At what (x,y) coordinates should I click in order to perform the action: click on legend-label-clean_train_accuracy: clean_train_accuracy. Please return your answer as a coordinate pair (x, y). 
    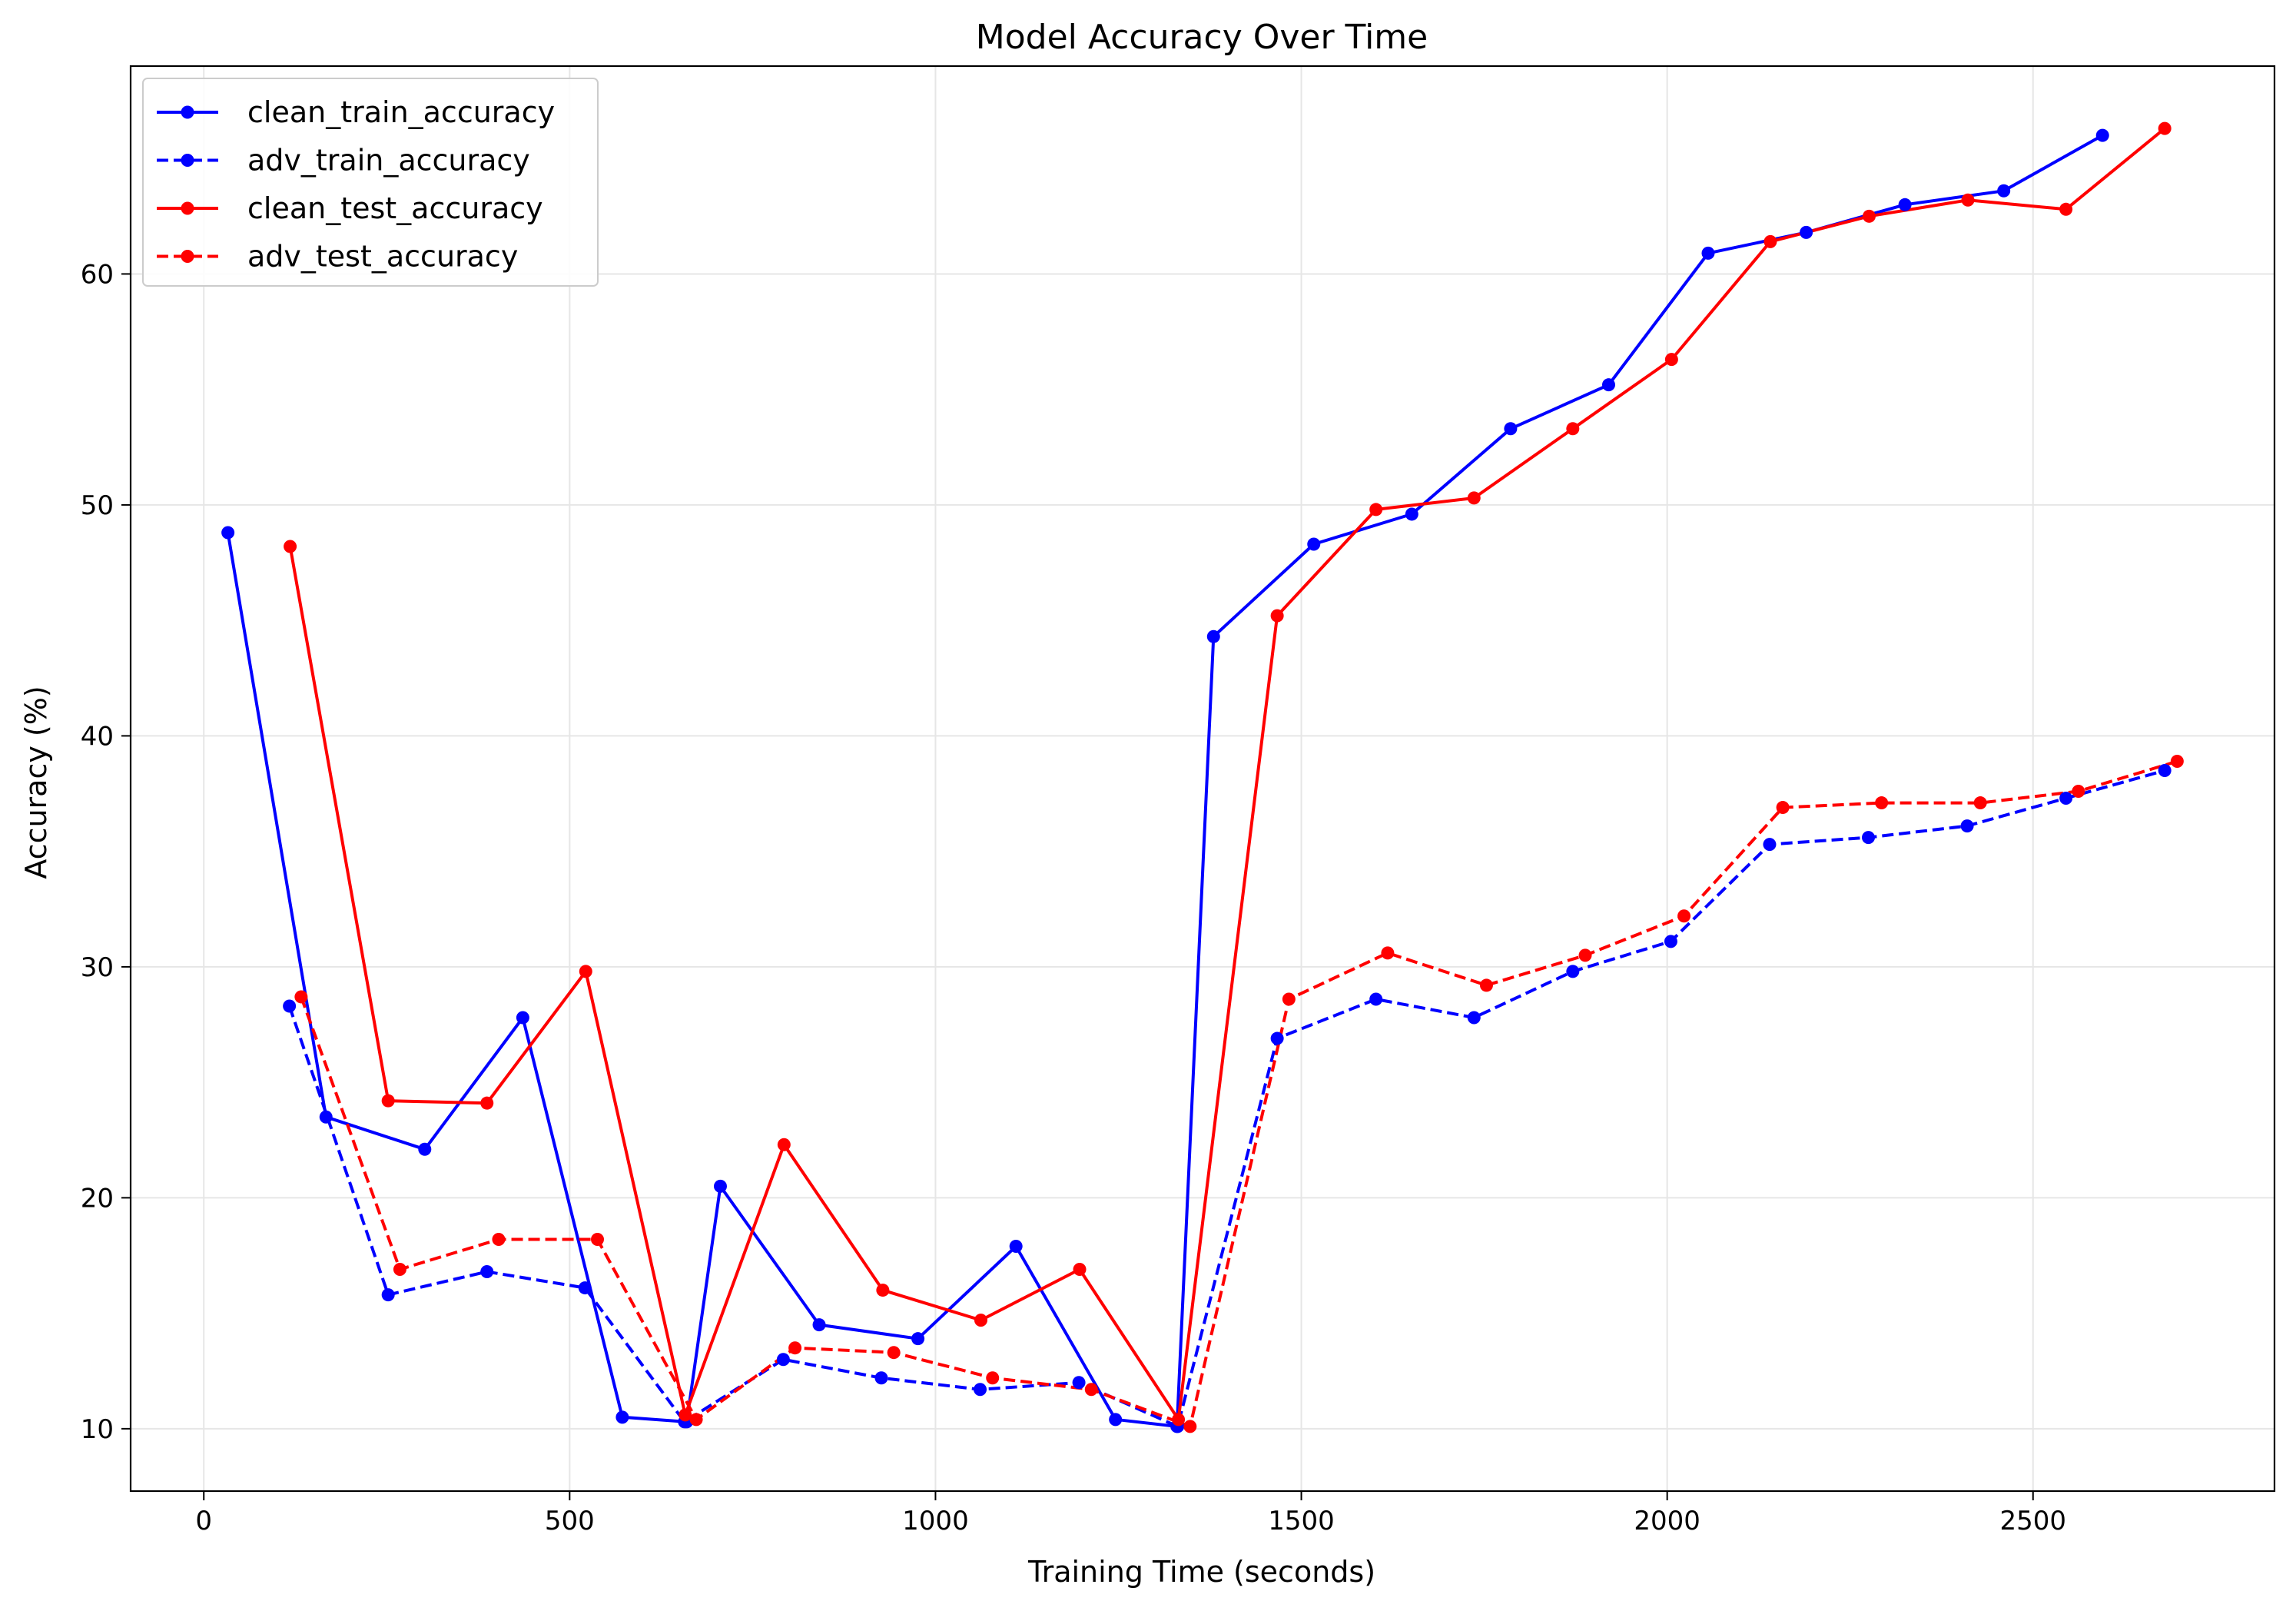
    Looking at the image, I should click on (401, 112).